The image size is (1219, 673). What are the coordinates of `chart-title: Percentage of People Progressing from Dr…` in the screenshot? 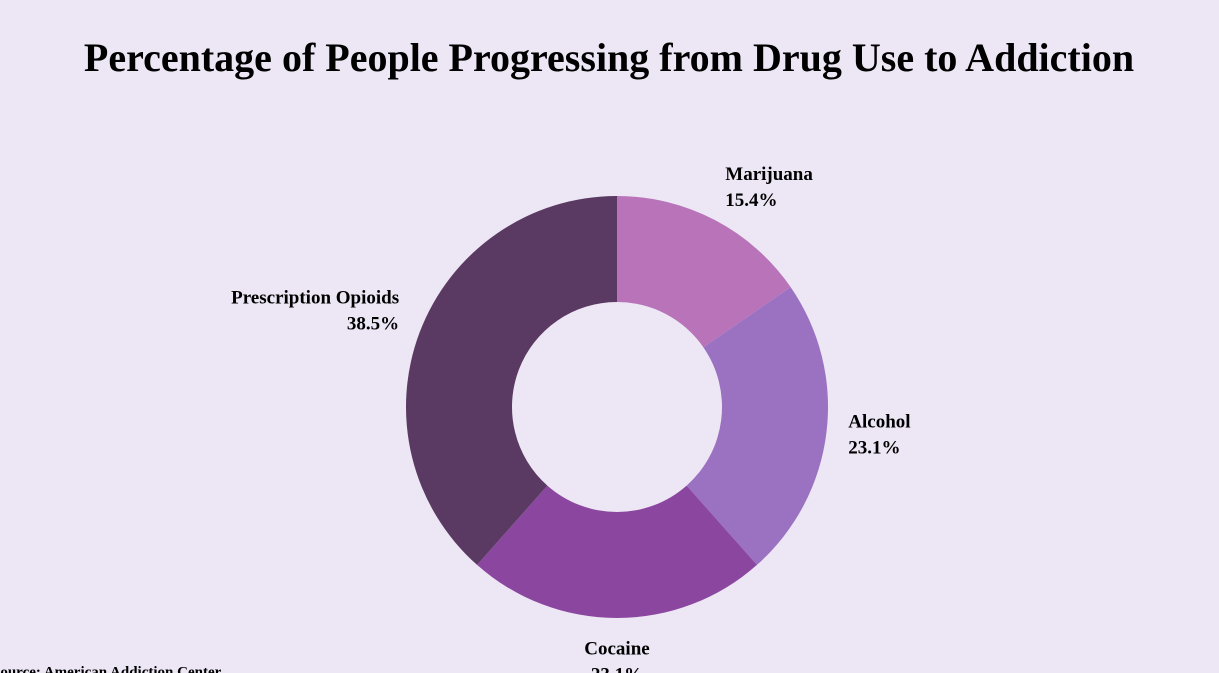 It's located at (609, 57).